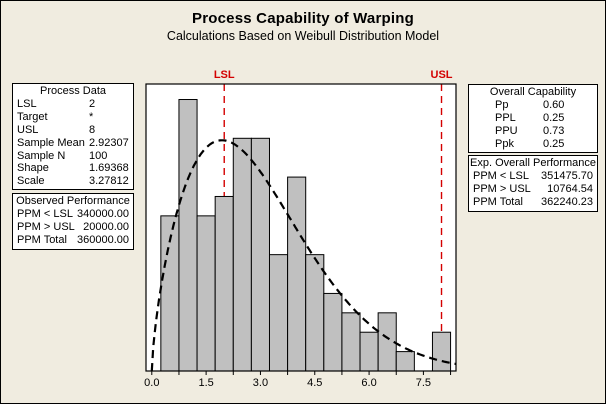 Image resolution: width=606 pixels, height=404 pixels. Describe the element at coordinates (505, 117) in the screenshot. I see `panel-row-label: PPL` at that location.